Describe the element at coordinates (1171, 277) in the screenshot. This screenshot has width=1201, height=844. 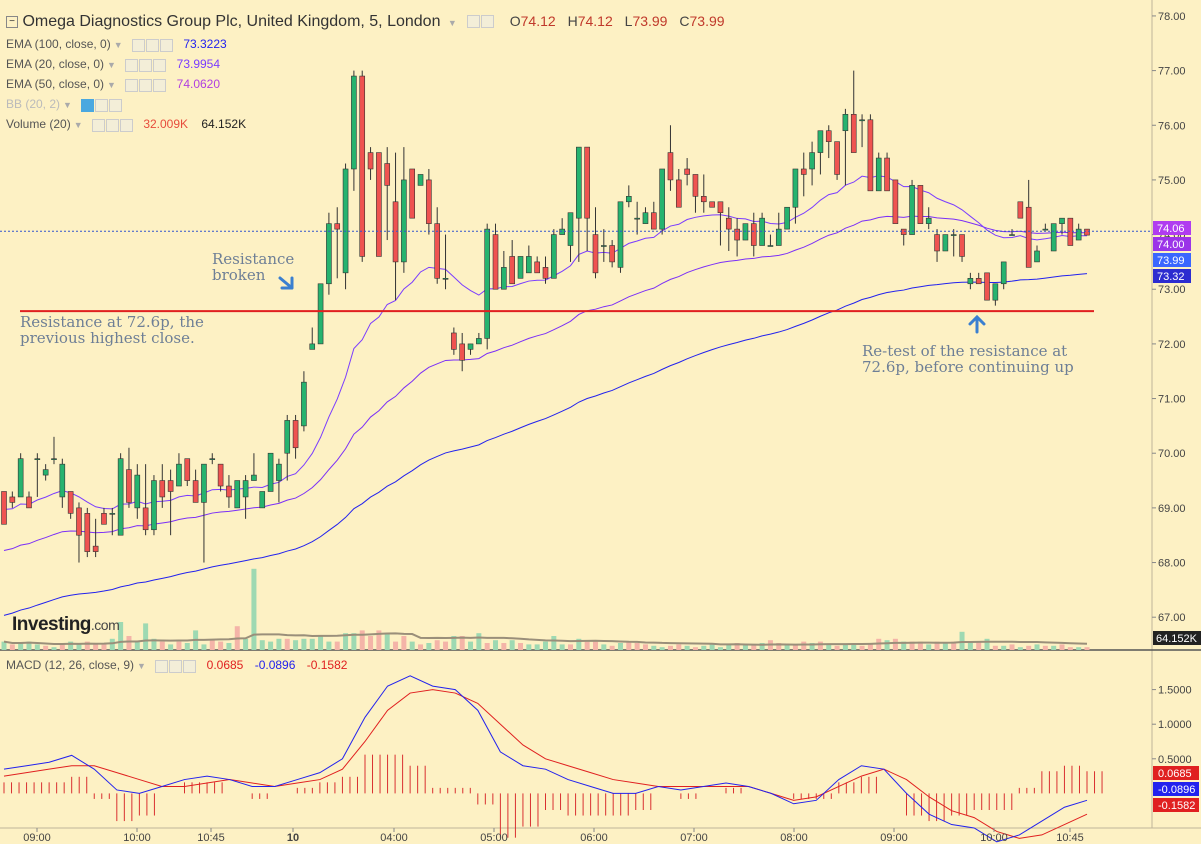
I see `price-tag-label: 73.32` at that location.